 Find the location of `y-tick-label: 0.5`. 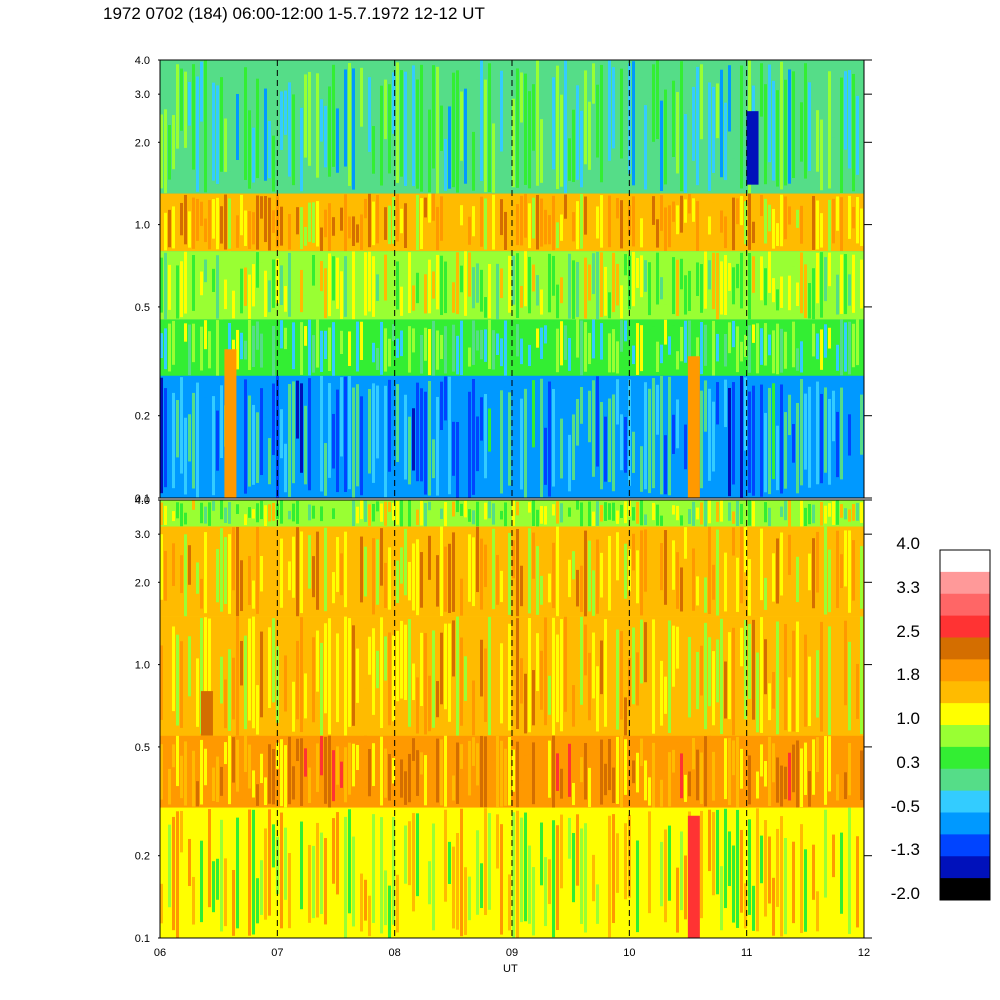

y-tick-label: 0.5 is located at coordinates (142, 308).